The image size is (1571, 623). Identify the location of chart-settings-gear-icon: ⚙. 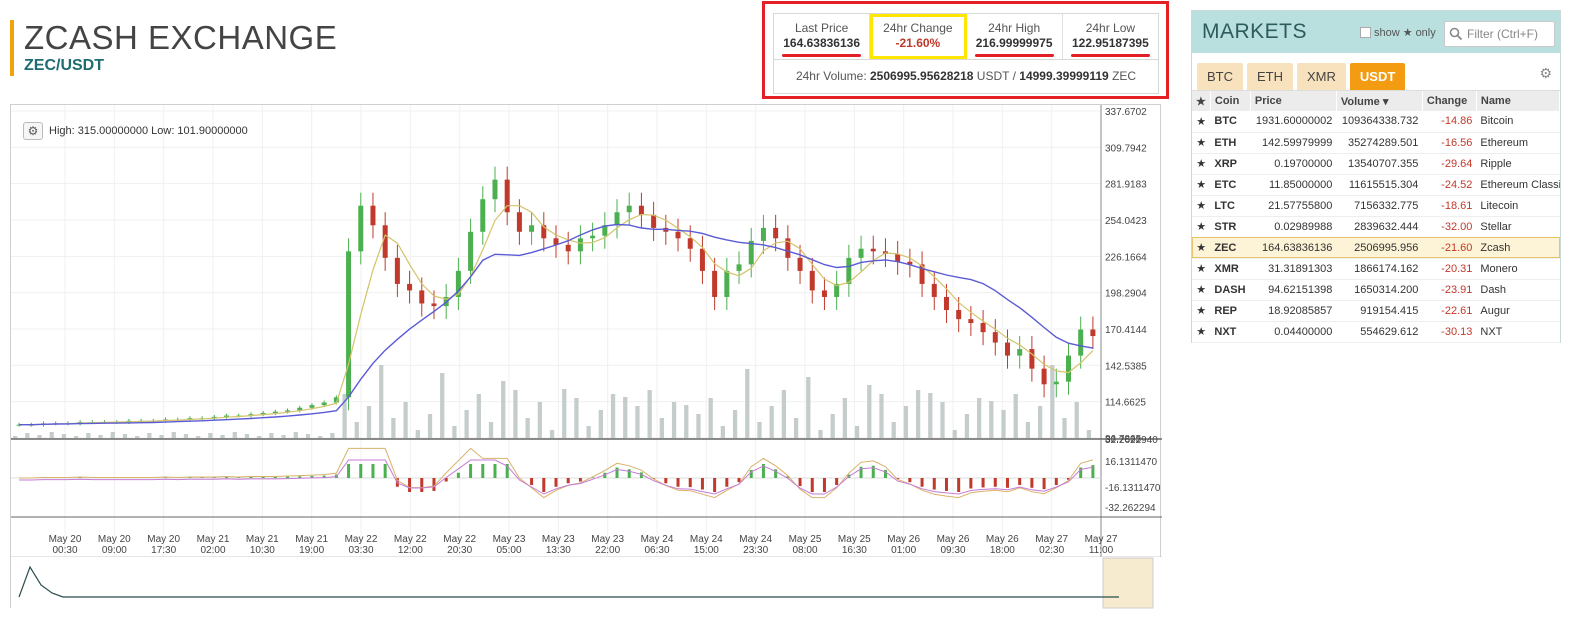
(33, 131).